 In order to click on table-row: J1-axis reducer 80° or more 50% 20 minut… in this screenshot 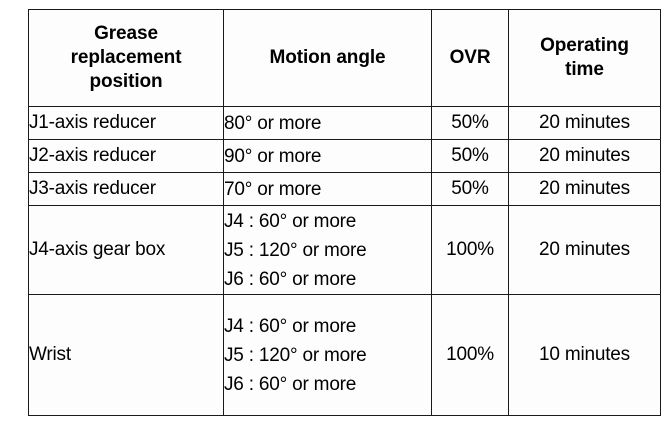, I will do `click(344, 123)`.